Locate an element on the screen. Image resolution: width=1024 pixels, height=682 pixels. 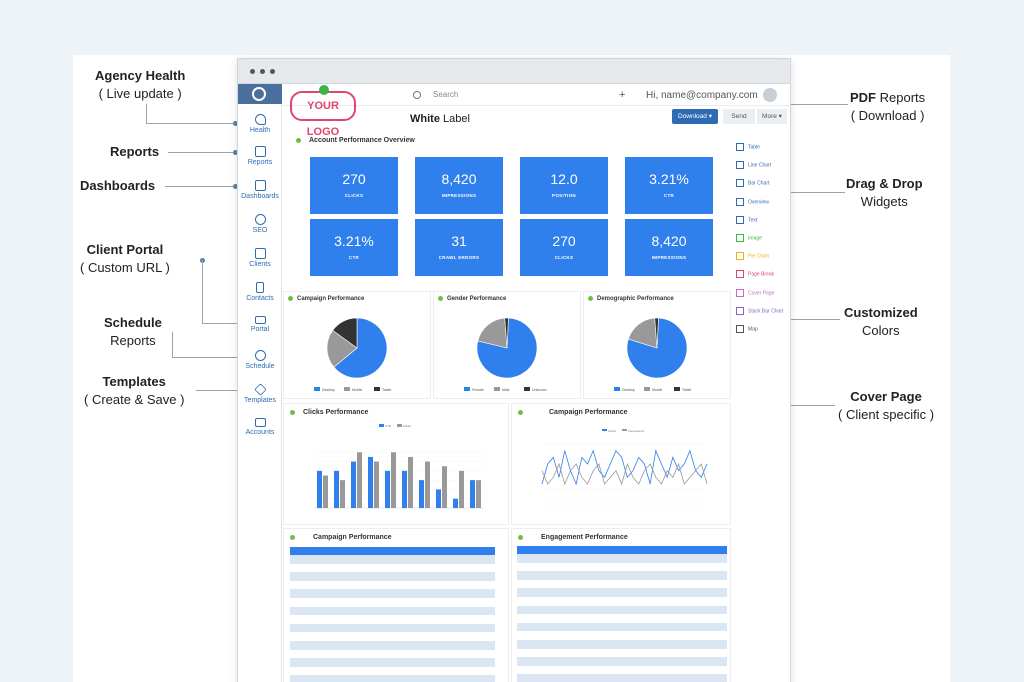
panel-title: Campaign Performance is located at coordinates (326, 299).